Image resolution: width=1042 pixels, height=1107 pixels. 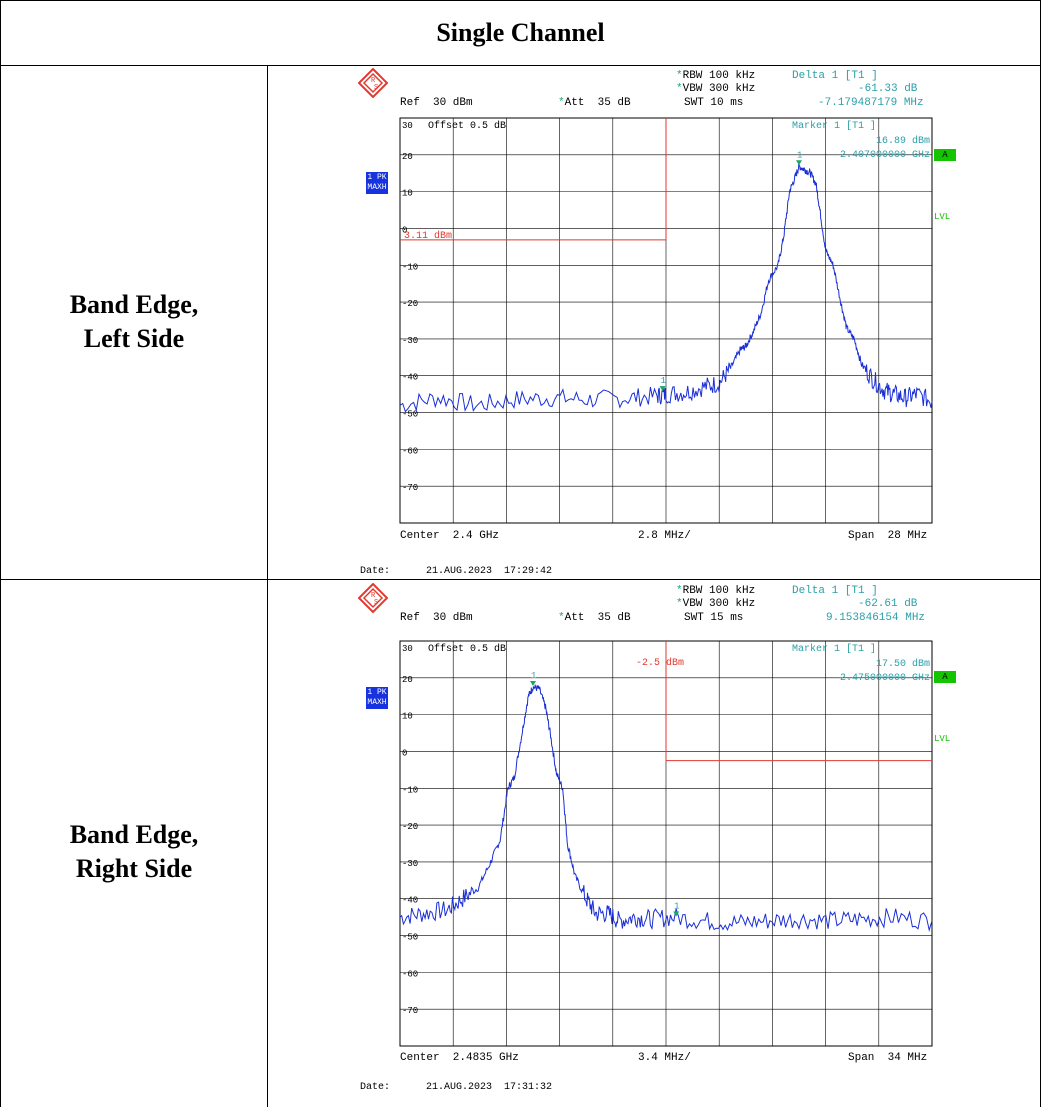 I want to click on date-stamp: Date: 21.AUG.2023 17:29:42, so click(x=456, y=571).